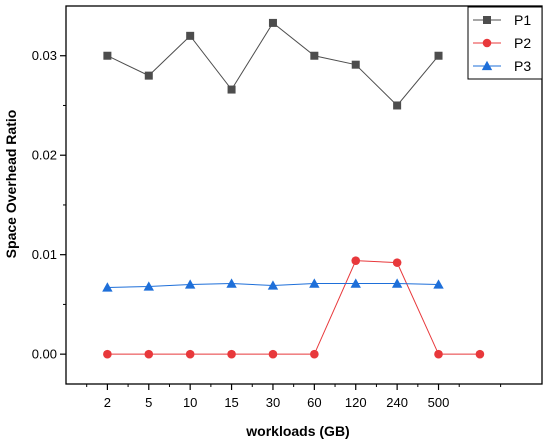 The width and height of the screenshot is (550, 444). Describe the element at coordinates (297, 431) in the screenshot. I see `x-axis-title: workloads (GB)` at that location.